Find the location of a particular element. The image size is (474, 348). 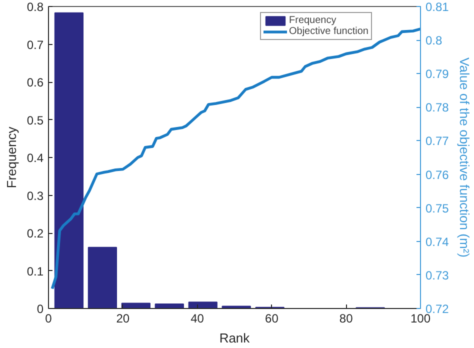

x-tick-label: 80 is located at coordinates (346, 319).